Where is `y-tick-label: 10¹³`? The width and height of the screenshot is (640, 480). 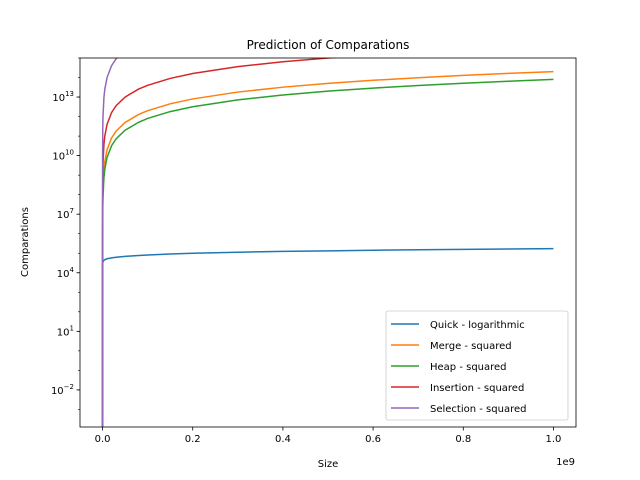
y-tick-label: 10¹³ is located at coordinates (63, 97).